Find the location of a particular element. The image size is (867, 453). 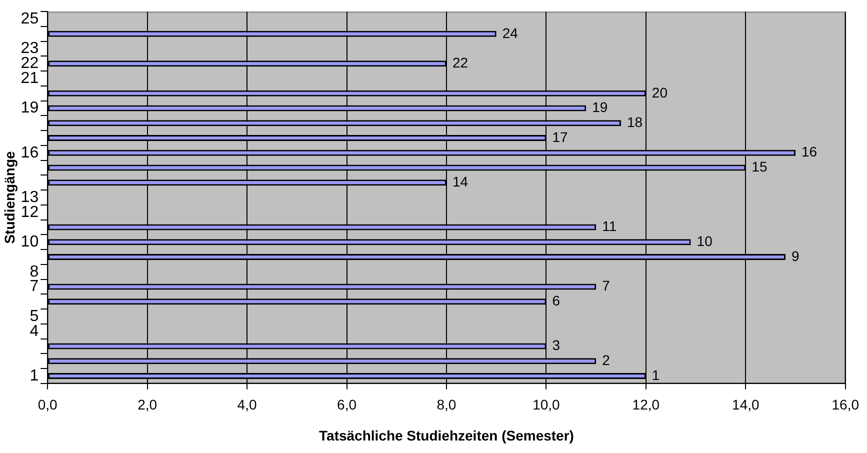

annotation: 6 is located at coordinates (556, 300).